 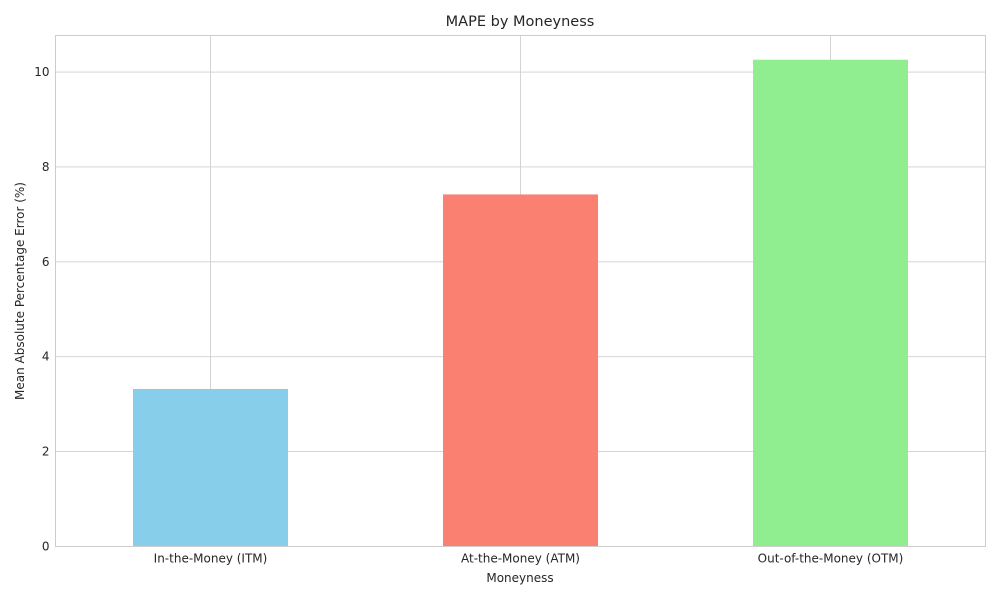 What do you see at coordinates (41, 72) in the screenshot?
I see `y-tick-label: 10` at bounding box center [41, 72].